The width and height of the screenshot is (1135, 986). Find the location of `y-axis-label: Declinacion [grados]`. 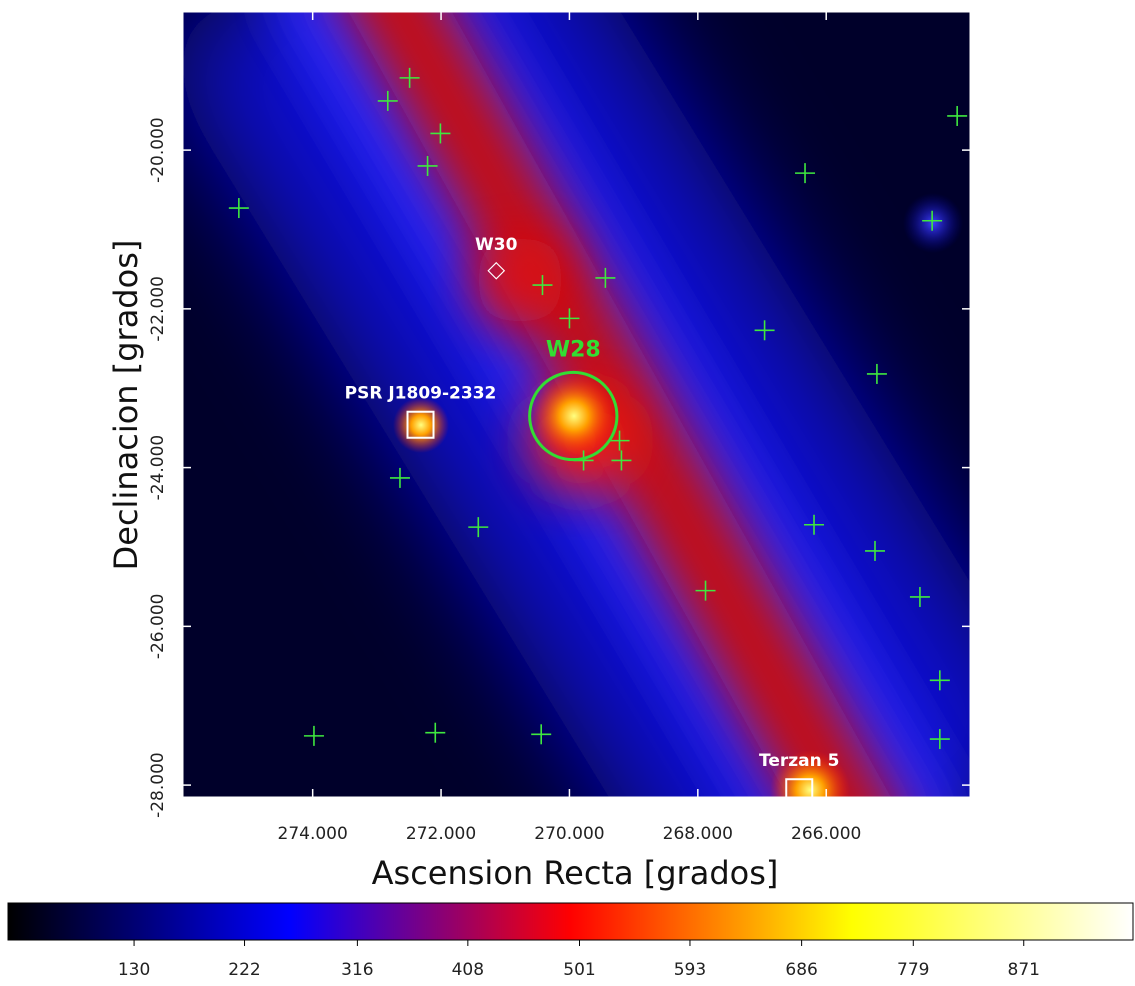

y-axis-label: Declinacion [grados] is located at coordinates (126, 405).